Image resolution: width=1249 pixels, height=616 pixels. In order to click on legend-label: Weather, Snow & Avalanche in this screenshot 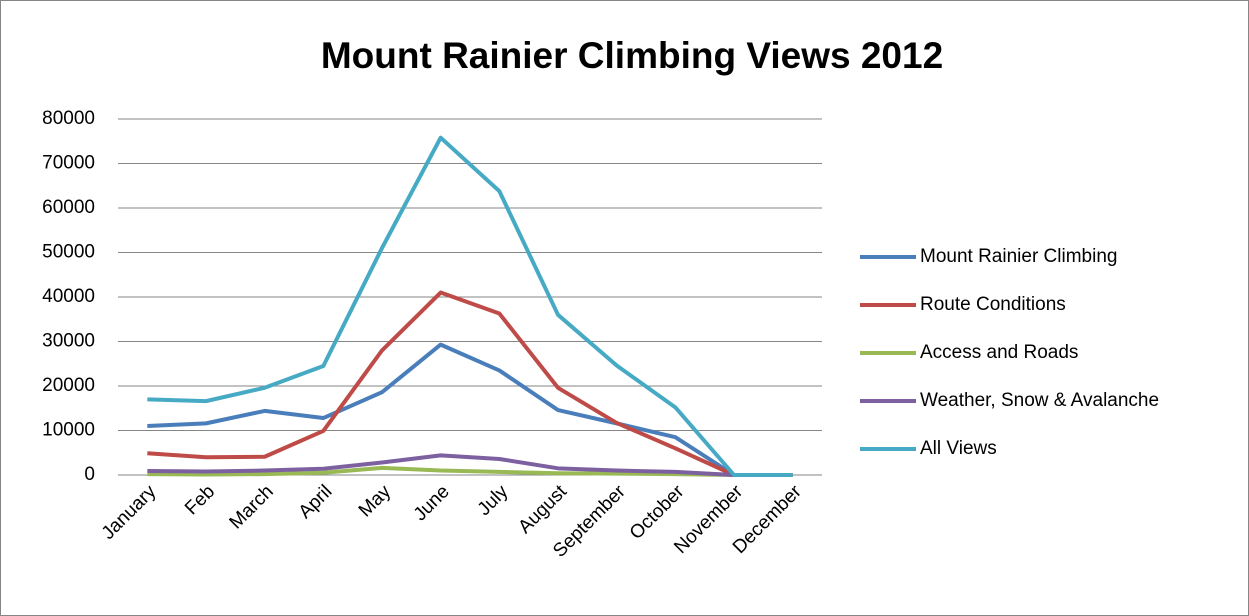, I will do `click(1039, 400)`.